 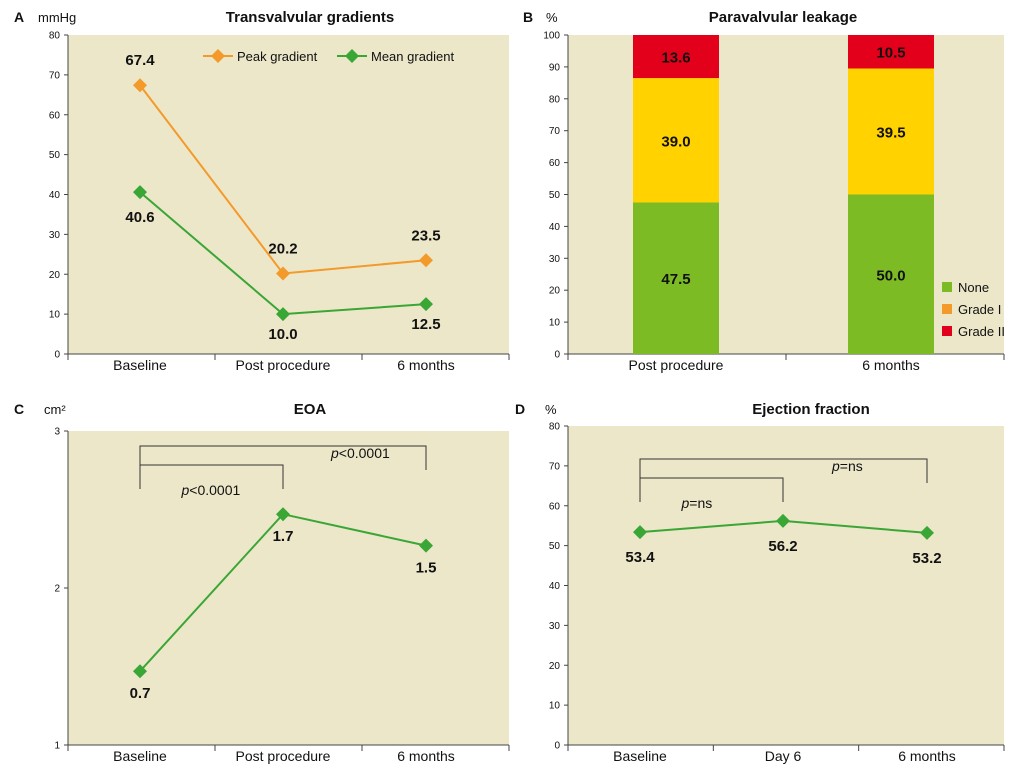 What do you see at coordinates (57, 355) in the screenshot?
I see `panel-a-y-tick-label: 0` at bounding box center [57, 355].